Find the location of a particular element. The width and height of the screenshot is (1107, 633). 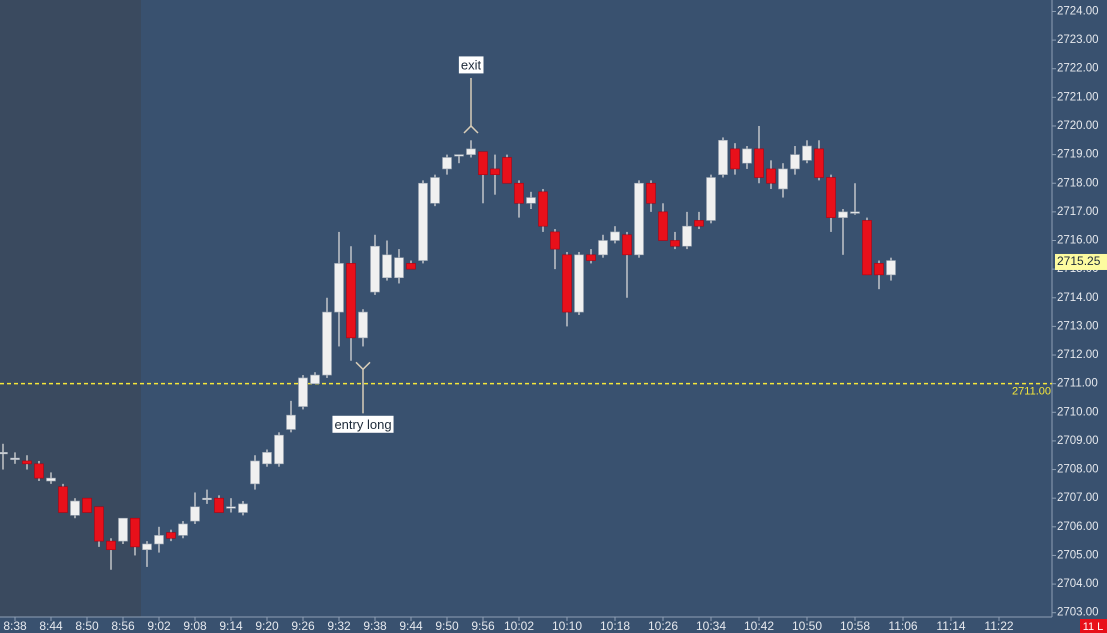

x-tick-label: 8:50 is located at coordinates (87, 626).